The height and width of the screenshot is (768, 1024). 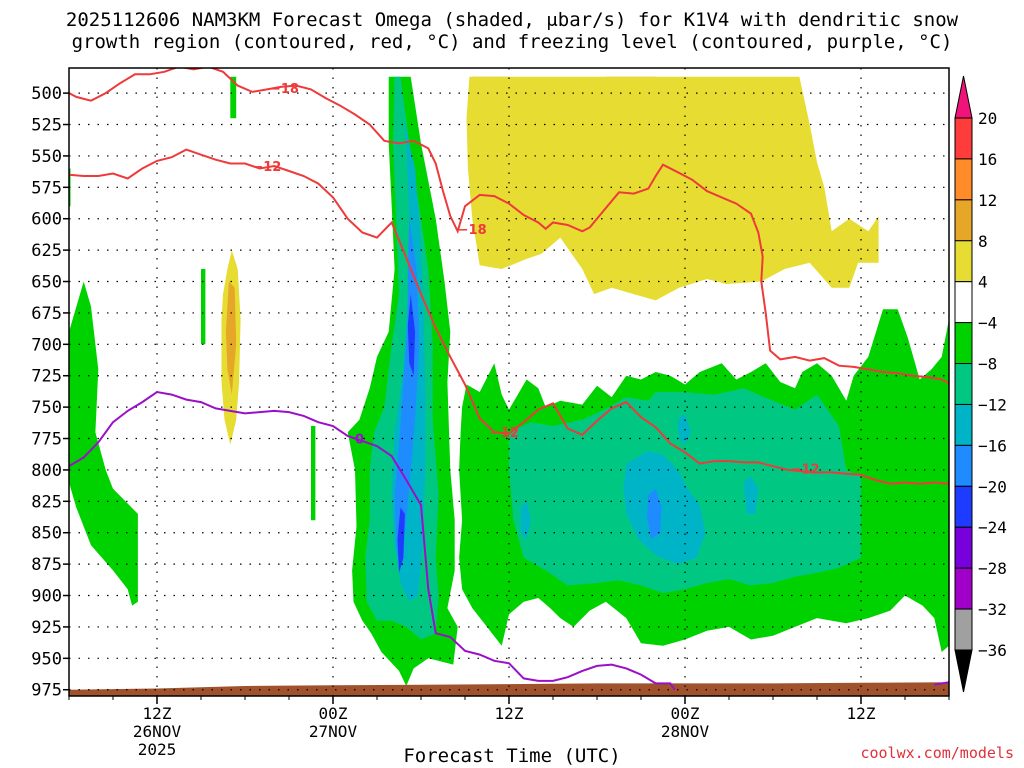 What do you see at coordinates (46, 251) in the screenshot?
I see `y-tick-label: 625` at bounding box center [46, 251].